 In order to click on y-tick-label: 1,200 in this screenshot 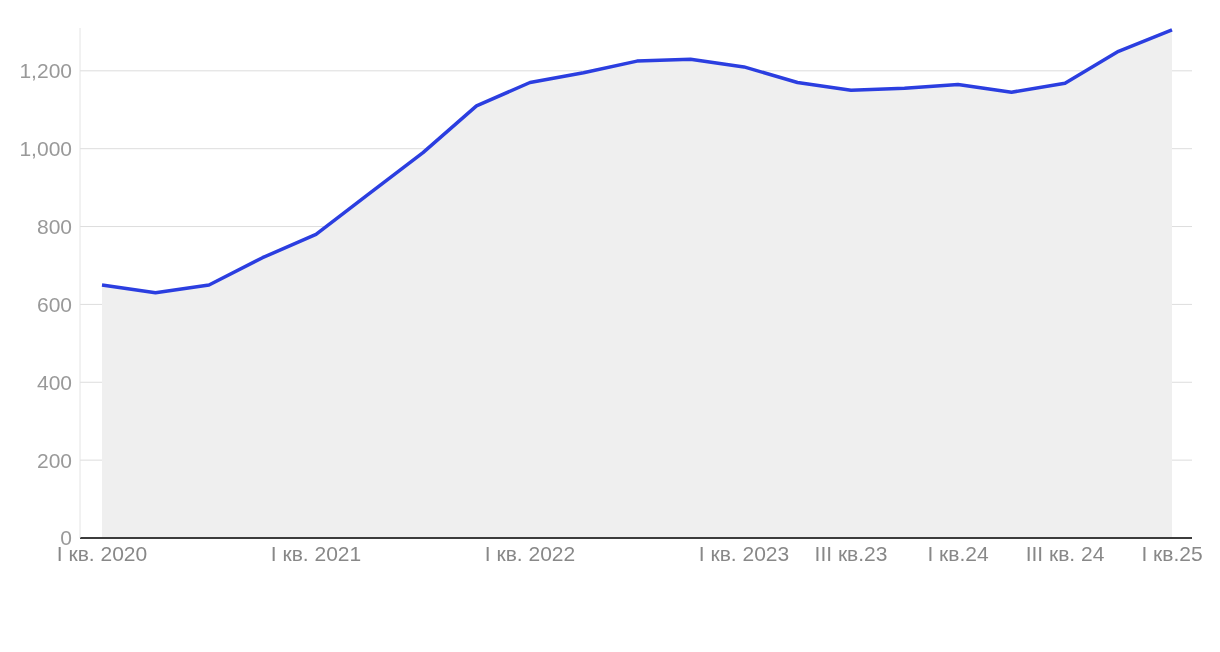, I will do `click(45, 71)`.